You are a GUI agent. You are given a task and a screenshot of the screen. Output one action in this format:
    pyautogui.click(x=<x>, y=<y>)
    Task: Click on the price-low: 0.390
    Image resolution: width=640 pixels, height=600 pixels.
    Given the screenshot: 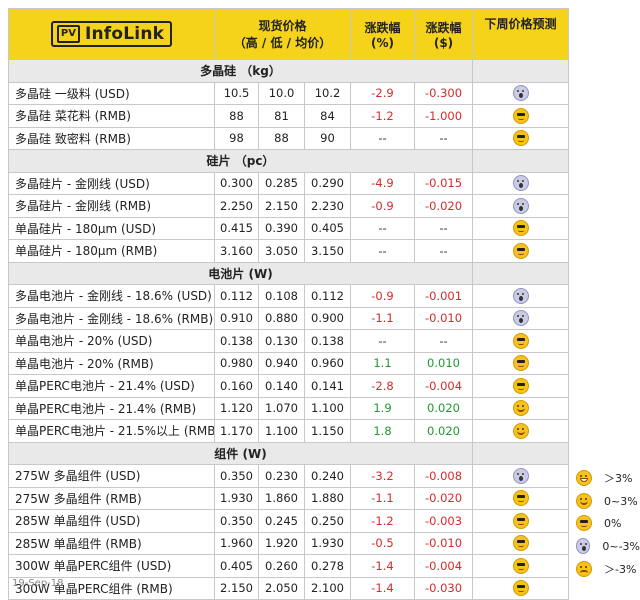 What is the action you would take?
    pyautogui.click(x=281, y=228)
    